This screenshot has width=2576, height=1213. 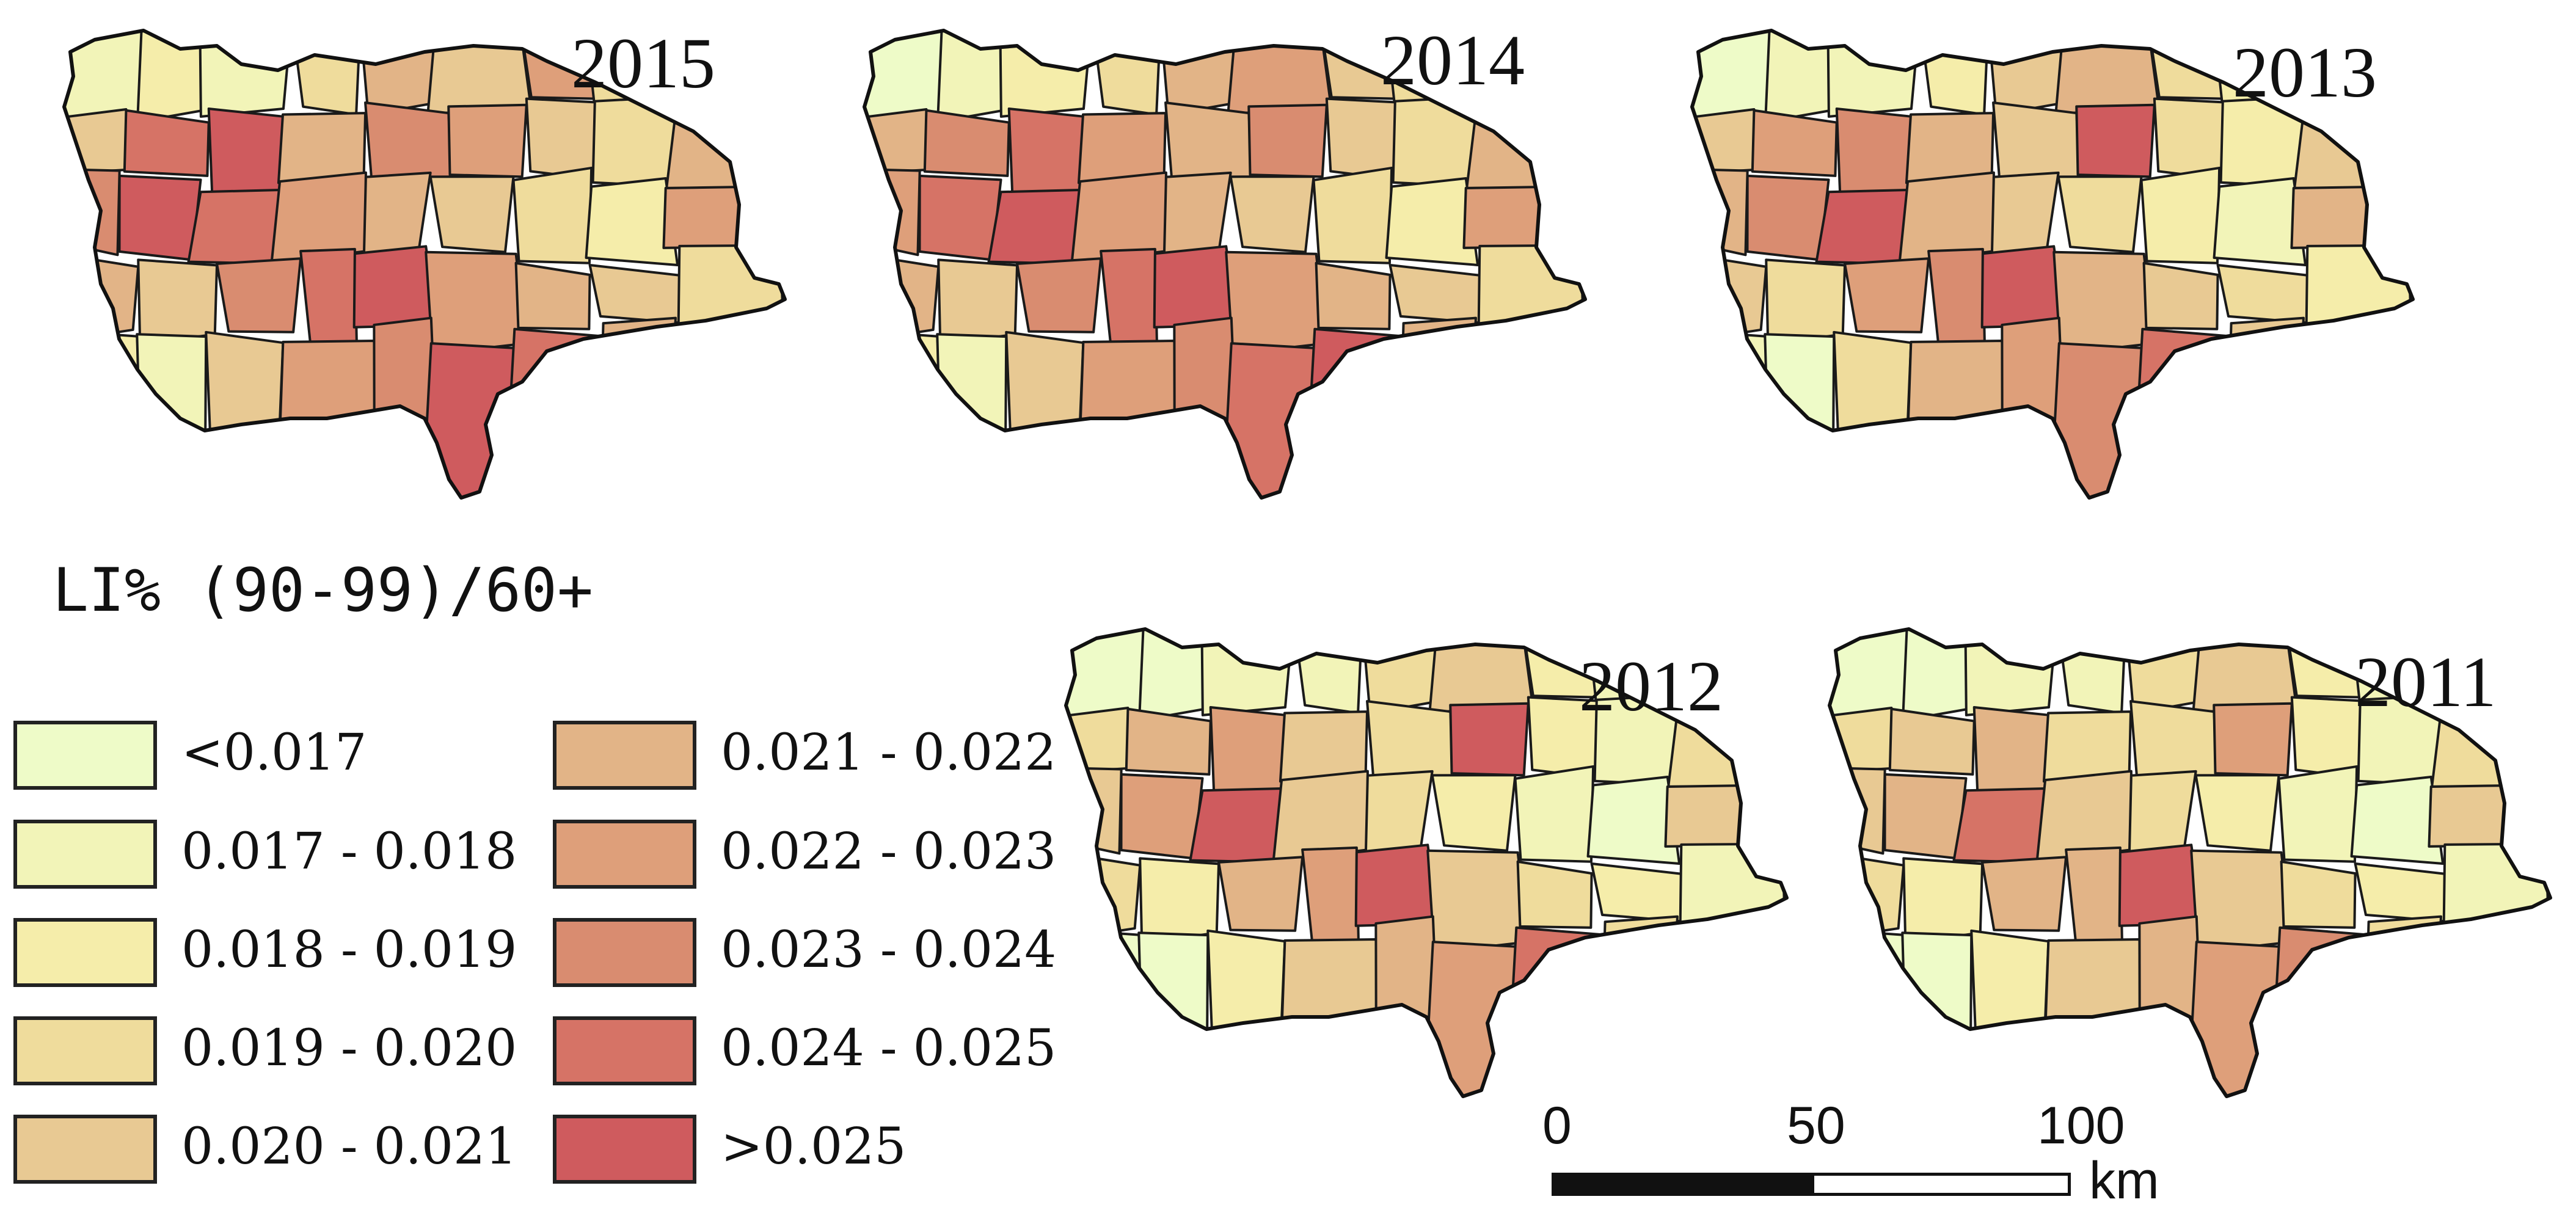 I want to click on legend-label: 0.020 - 0.021, so click(x=349, y=1147).